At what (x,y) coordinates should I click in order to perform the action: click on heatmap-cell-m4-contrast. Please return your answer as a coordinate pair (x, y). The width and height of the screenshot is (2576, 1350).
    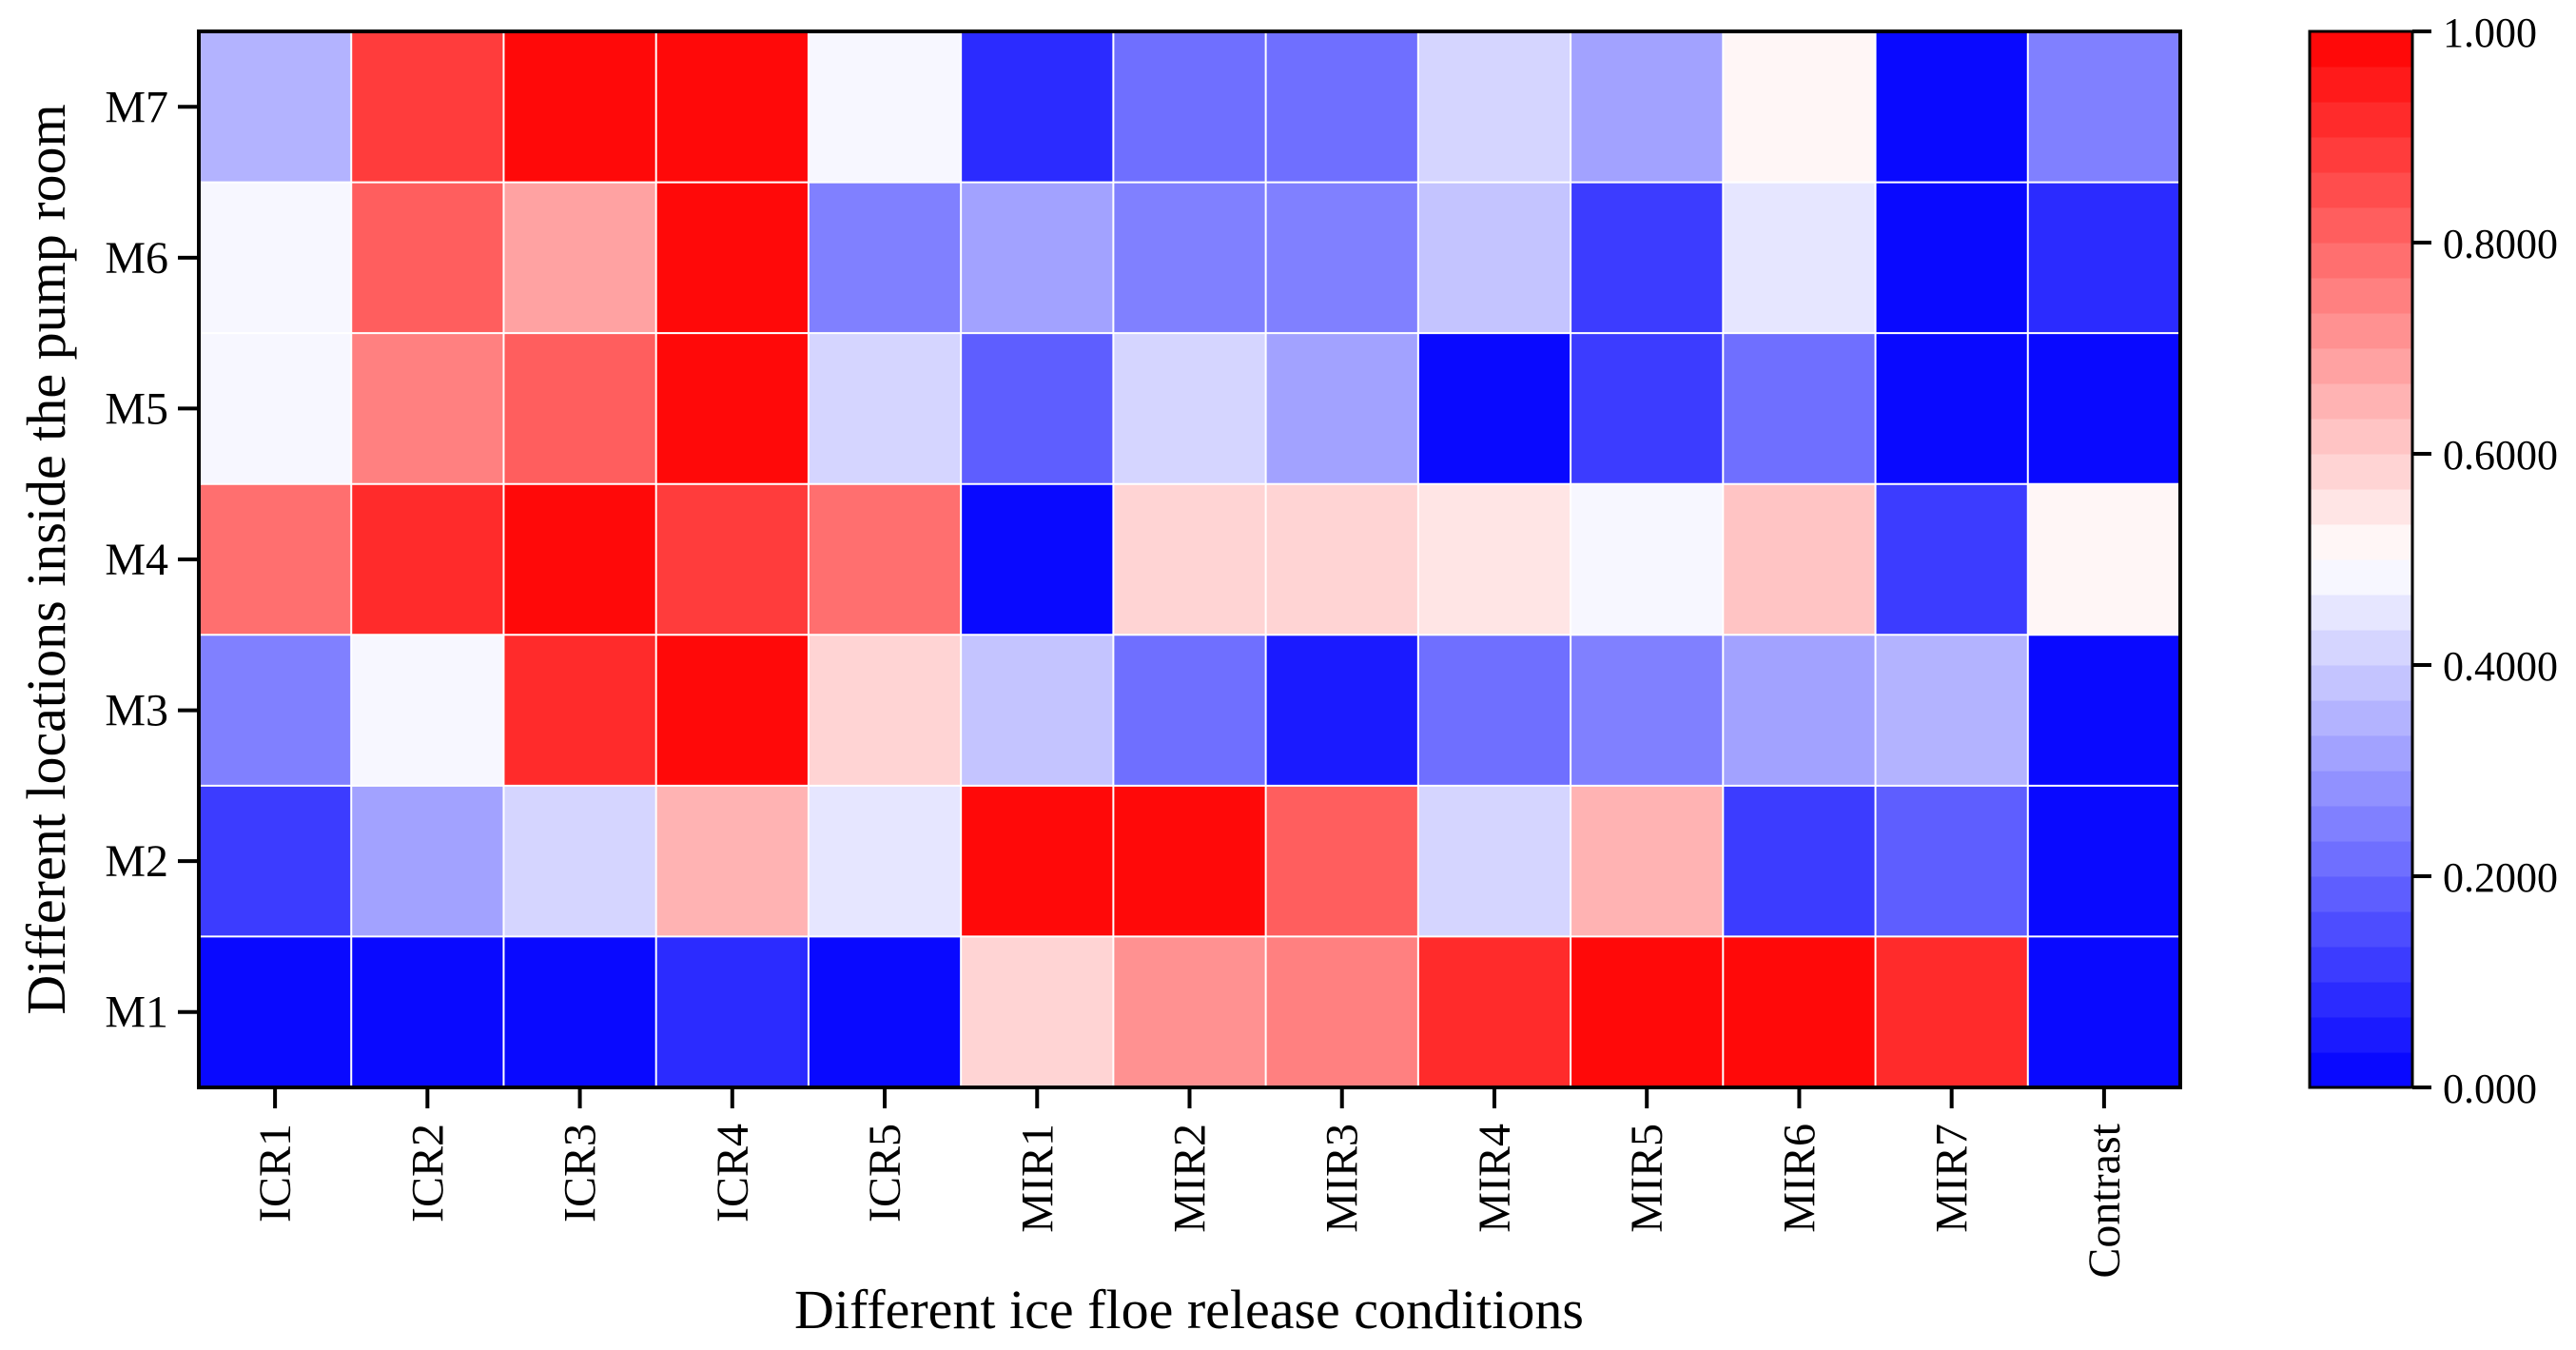
    Looking at the image, I should click on (2104, 559).